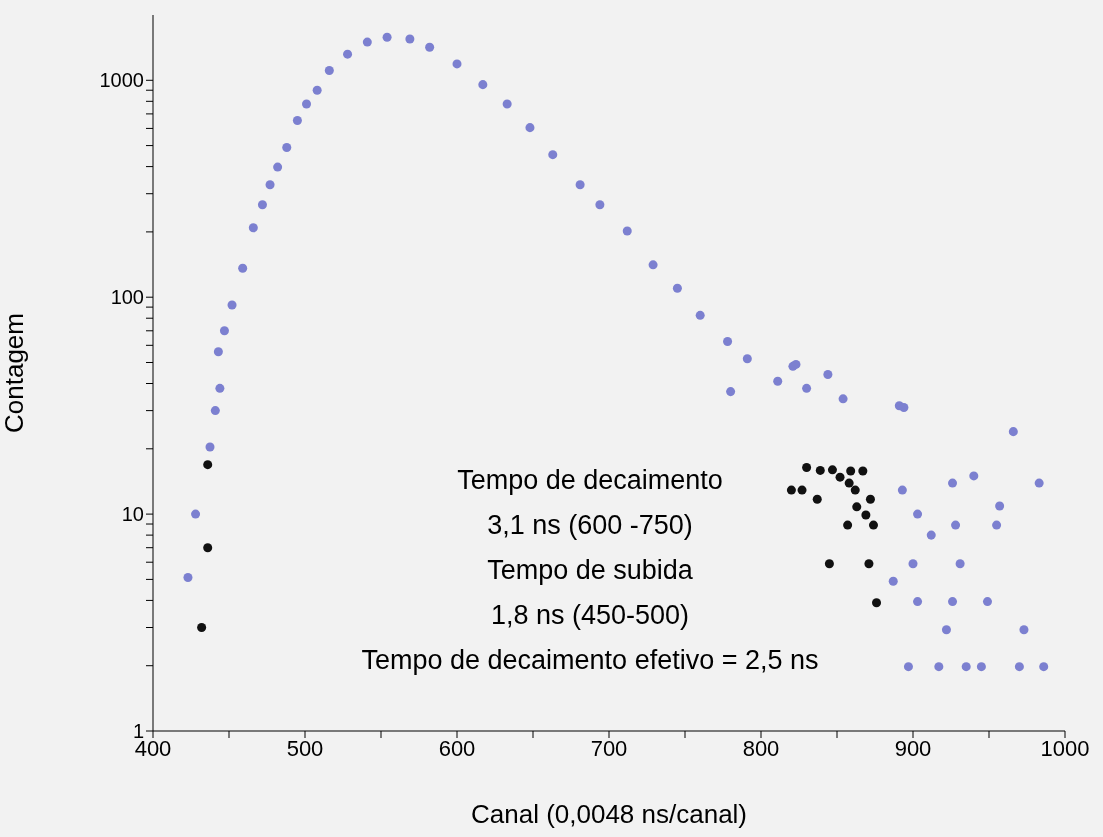 This screenshot has width=1103, height=837. I want to click on annotation: Tempo de subida, so click(590, 570).